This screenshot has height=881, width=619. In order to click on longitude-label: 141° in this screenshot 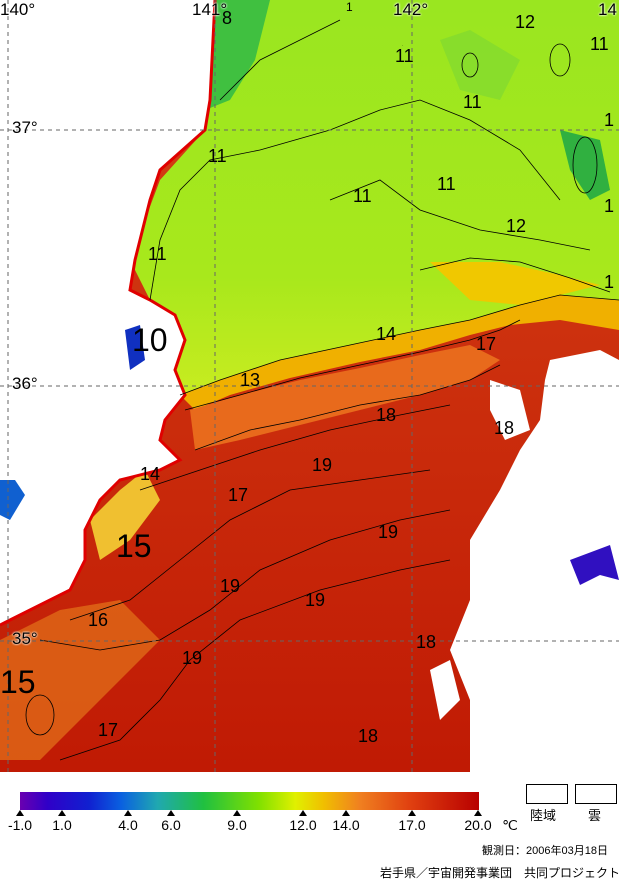, I will do `click(210, 9)`.